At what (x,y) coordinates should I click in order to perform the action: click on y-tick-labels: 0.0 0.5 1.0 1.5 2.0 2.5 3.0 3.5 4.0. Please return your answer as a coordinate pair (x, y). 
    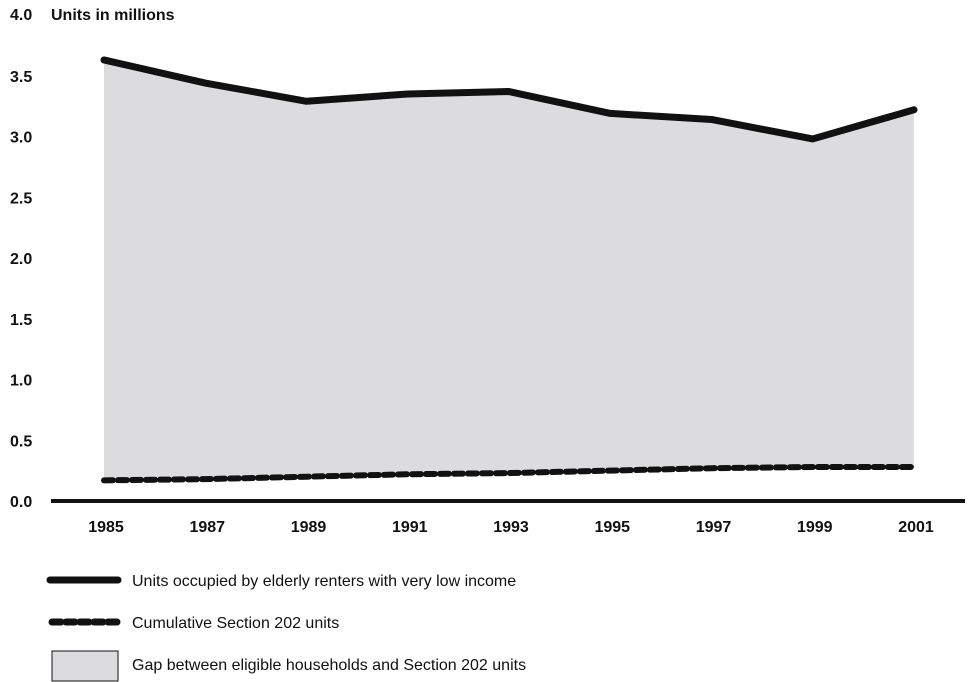
    Looking at the image, I should click on (21, 259).